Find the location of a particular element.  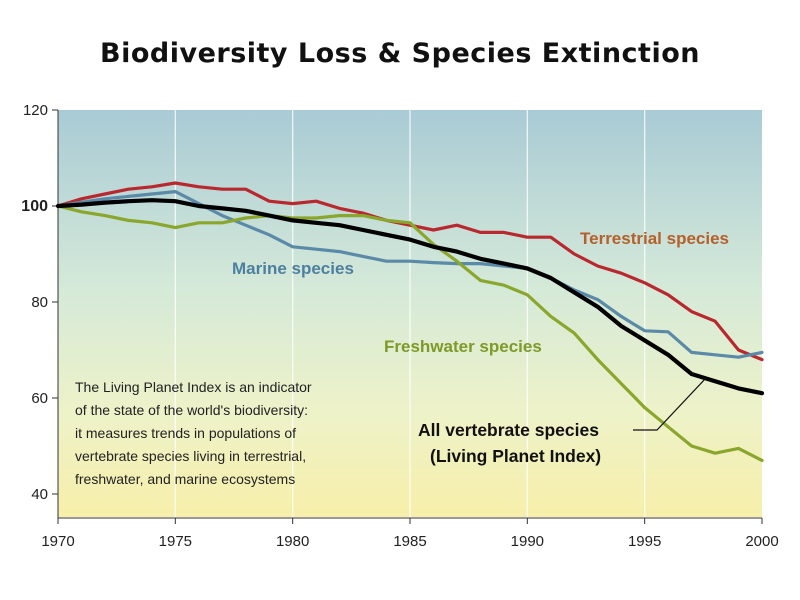

y-tick-label: 40 is located at coordinates (39, 494).